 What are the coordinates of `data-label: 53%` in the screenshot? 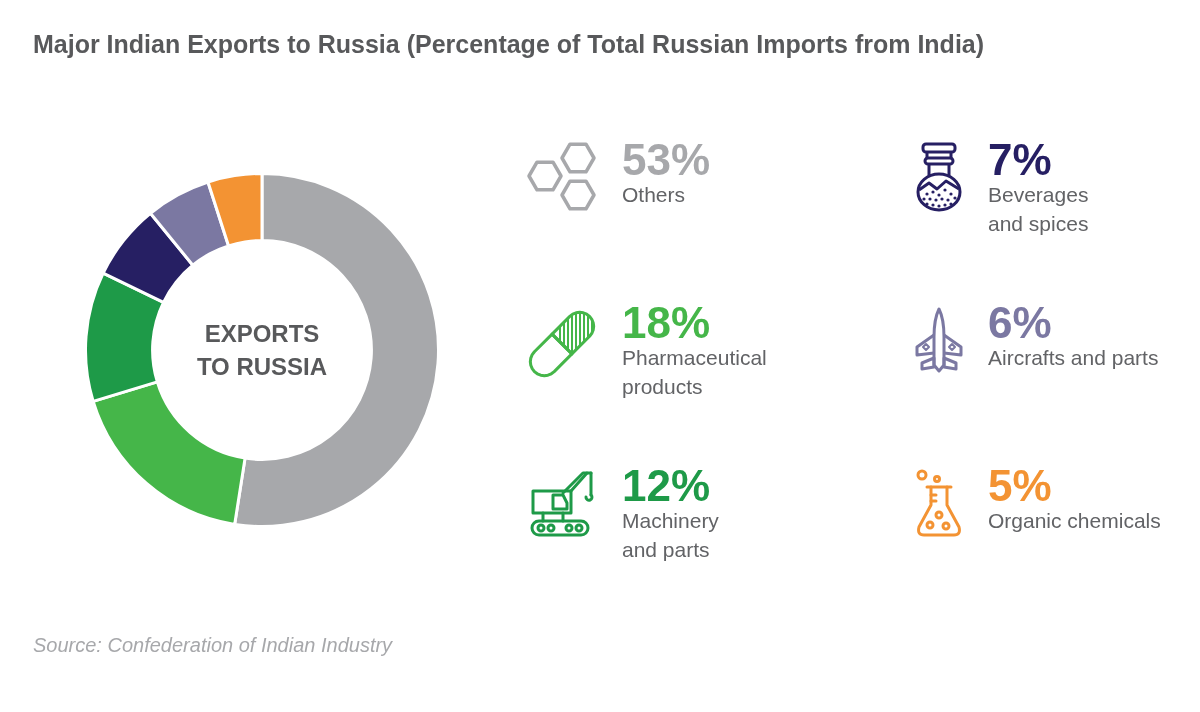 It's located at (666, 159).